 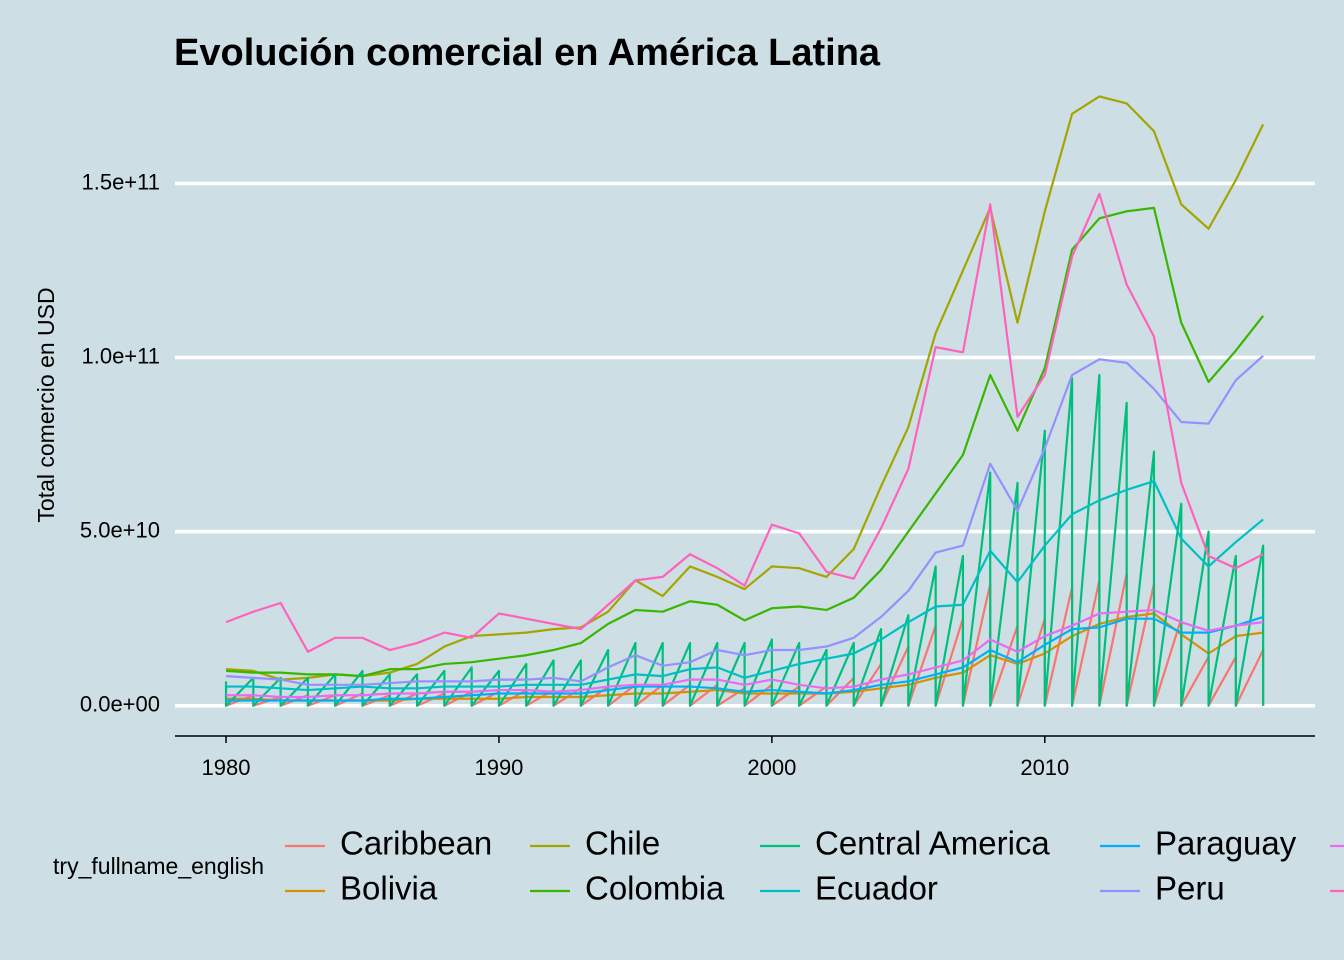 What do you see at coordinates (932, 843) in the screenshot?
I see `legend-label: Central America` at bounding box center [932, 843].